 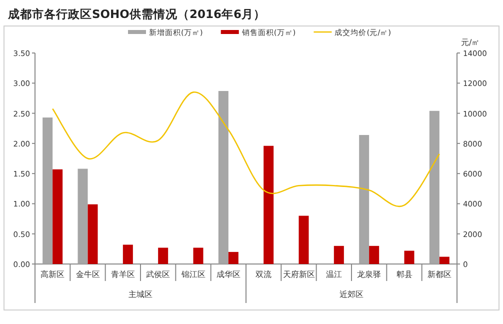 I want to click on x-tick-label: 新都区, so click(x=439, y=274).